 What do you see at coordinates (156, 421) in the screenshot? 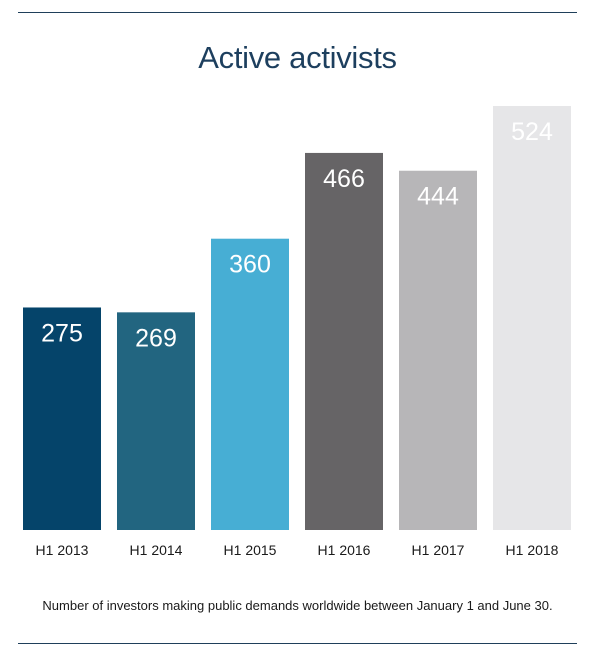
I see `bar-h1-2014` at bounding box center [156, 421].